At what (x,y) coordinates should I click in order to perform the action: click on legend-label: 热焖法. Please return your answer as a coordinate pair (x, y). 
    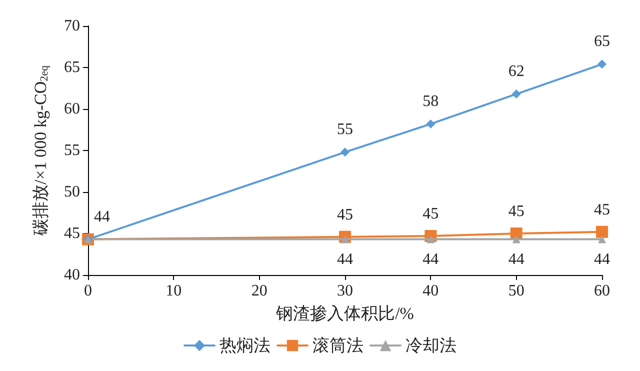
    Looking at the image, I should click on (245, 345).